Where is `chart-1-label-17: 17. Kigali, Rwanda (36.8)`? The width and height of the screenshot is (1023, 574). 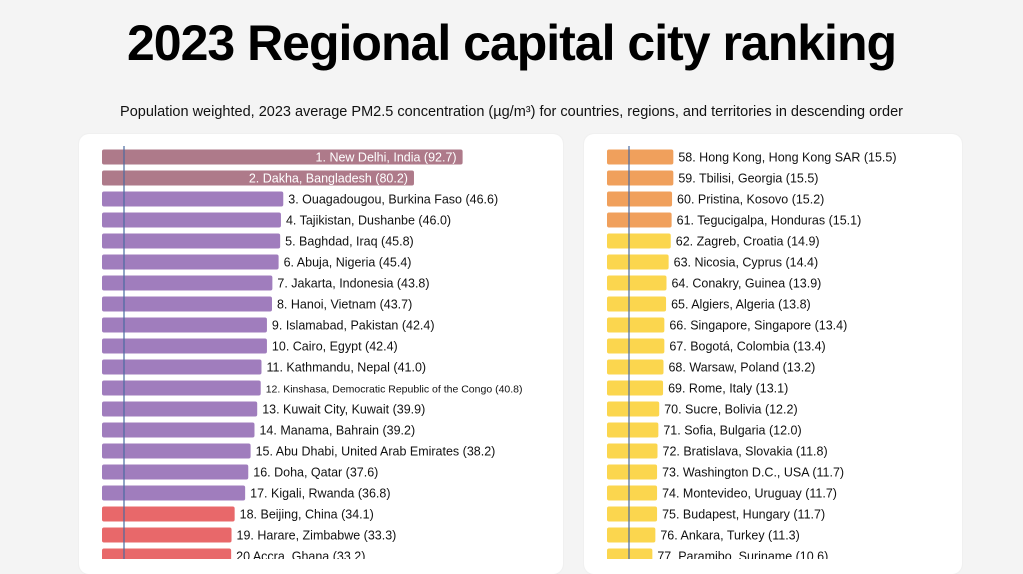 chart-1-label-17: 17. Kigali, Rwanda (36.8) is located at coordinates (320, 494).